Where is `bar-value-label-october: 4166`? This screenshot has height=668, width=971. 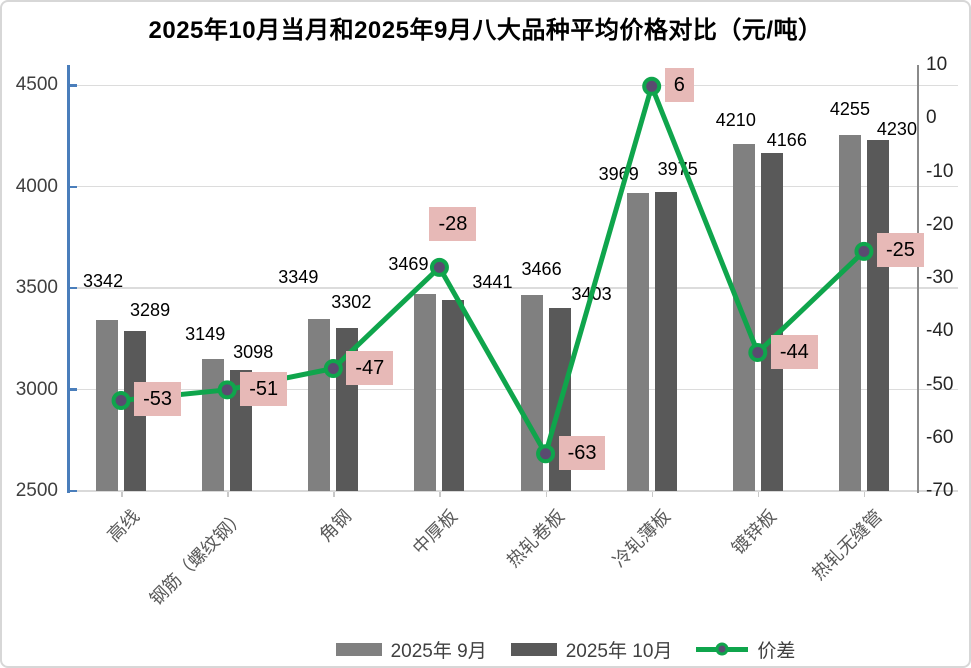 bar-value-label-october: 4166 is located at coordinates (786, 140).